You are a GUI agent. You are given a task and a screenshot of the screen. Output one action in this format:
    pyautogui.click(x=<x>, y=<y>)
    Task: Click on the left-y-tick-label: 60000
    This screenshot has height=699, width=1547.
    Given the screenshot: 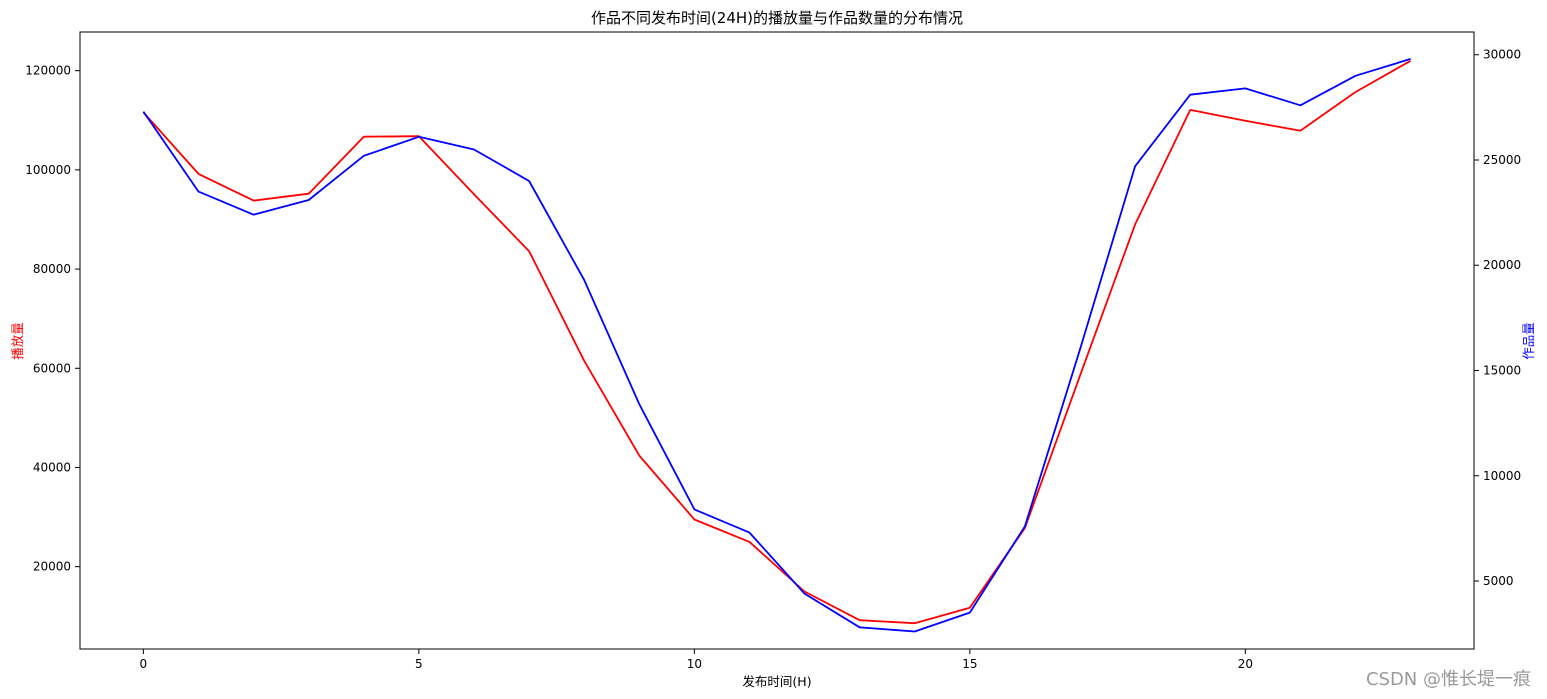 What is the action you would take?
    pyautogui.click(x=52, y=368)
    